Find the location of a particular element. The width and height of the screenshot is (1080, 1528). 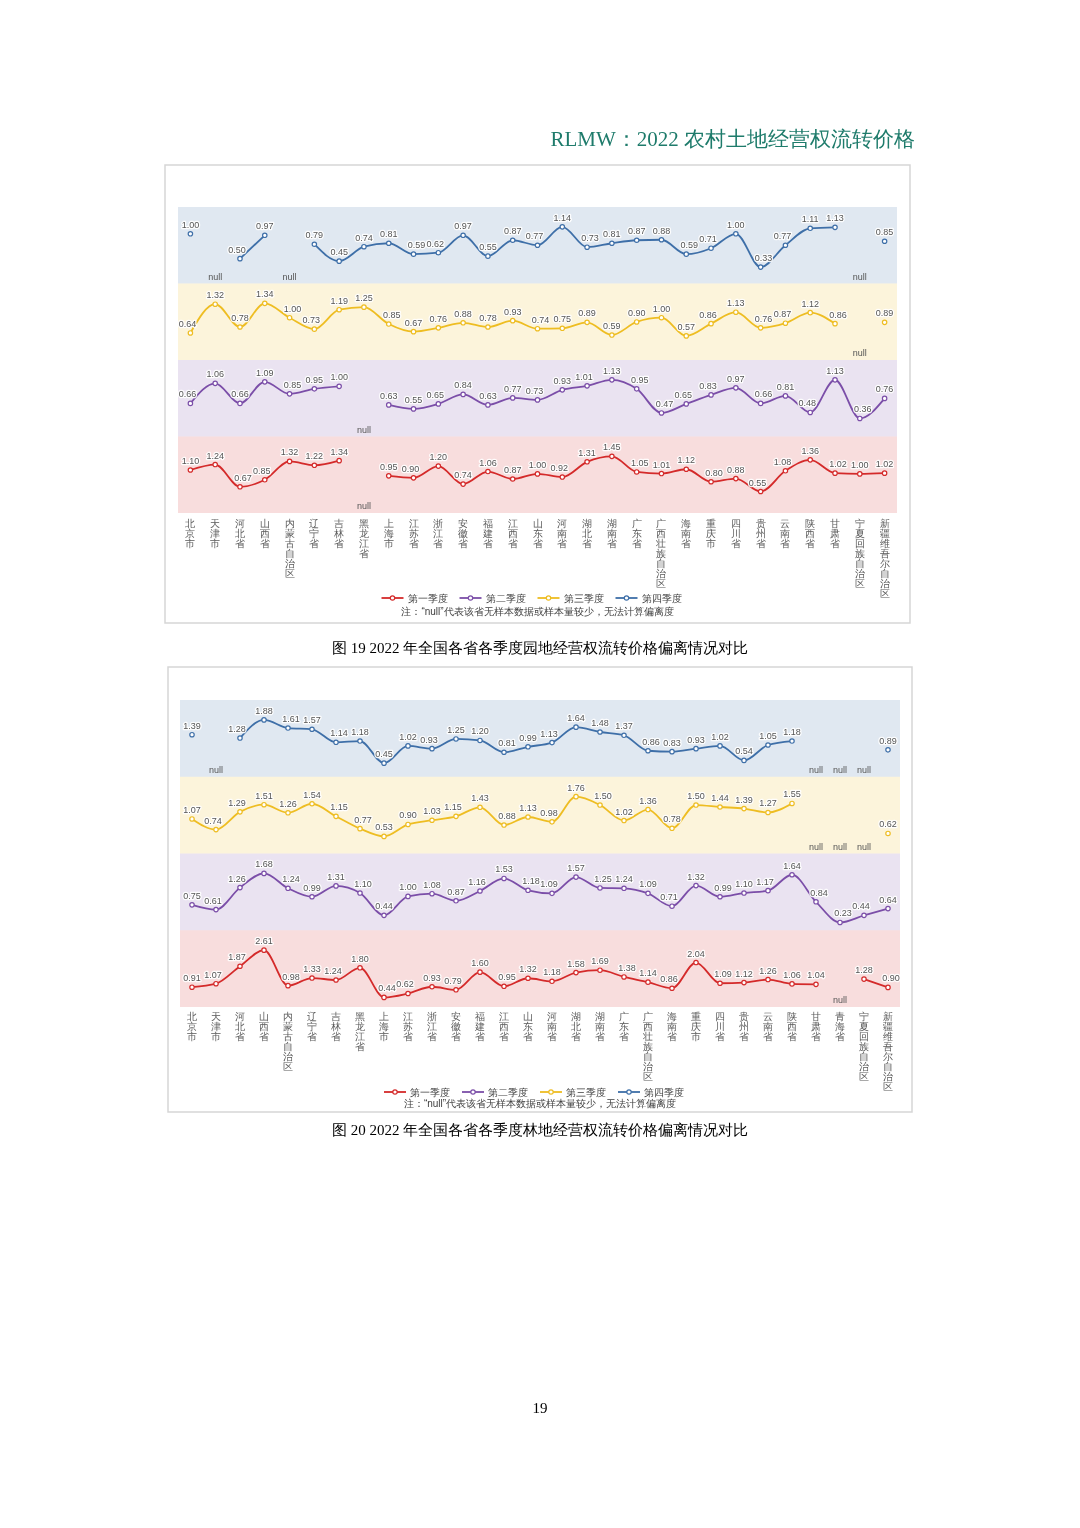

legend-label: 第三季度 is located at coordinates (586, 1092).